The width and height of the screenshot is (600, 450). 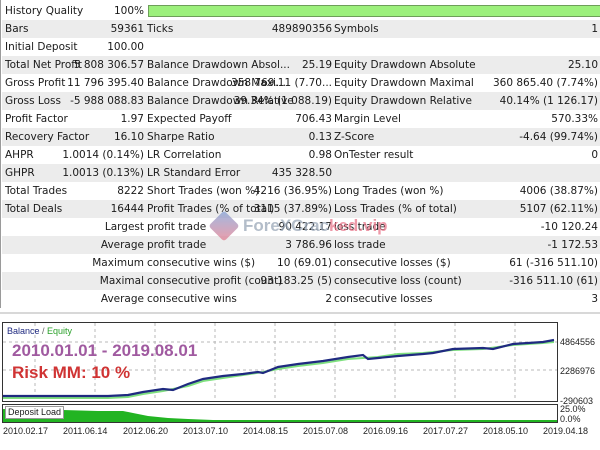 What do you see at coordinates (320, 155) in the screenshot?
I see `value-col2: 0.98` at bounding box center [320, 155].